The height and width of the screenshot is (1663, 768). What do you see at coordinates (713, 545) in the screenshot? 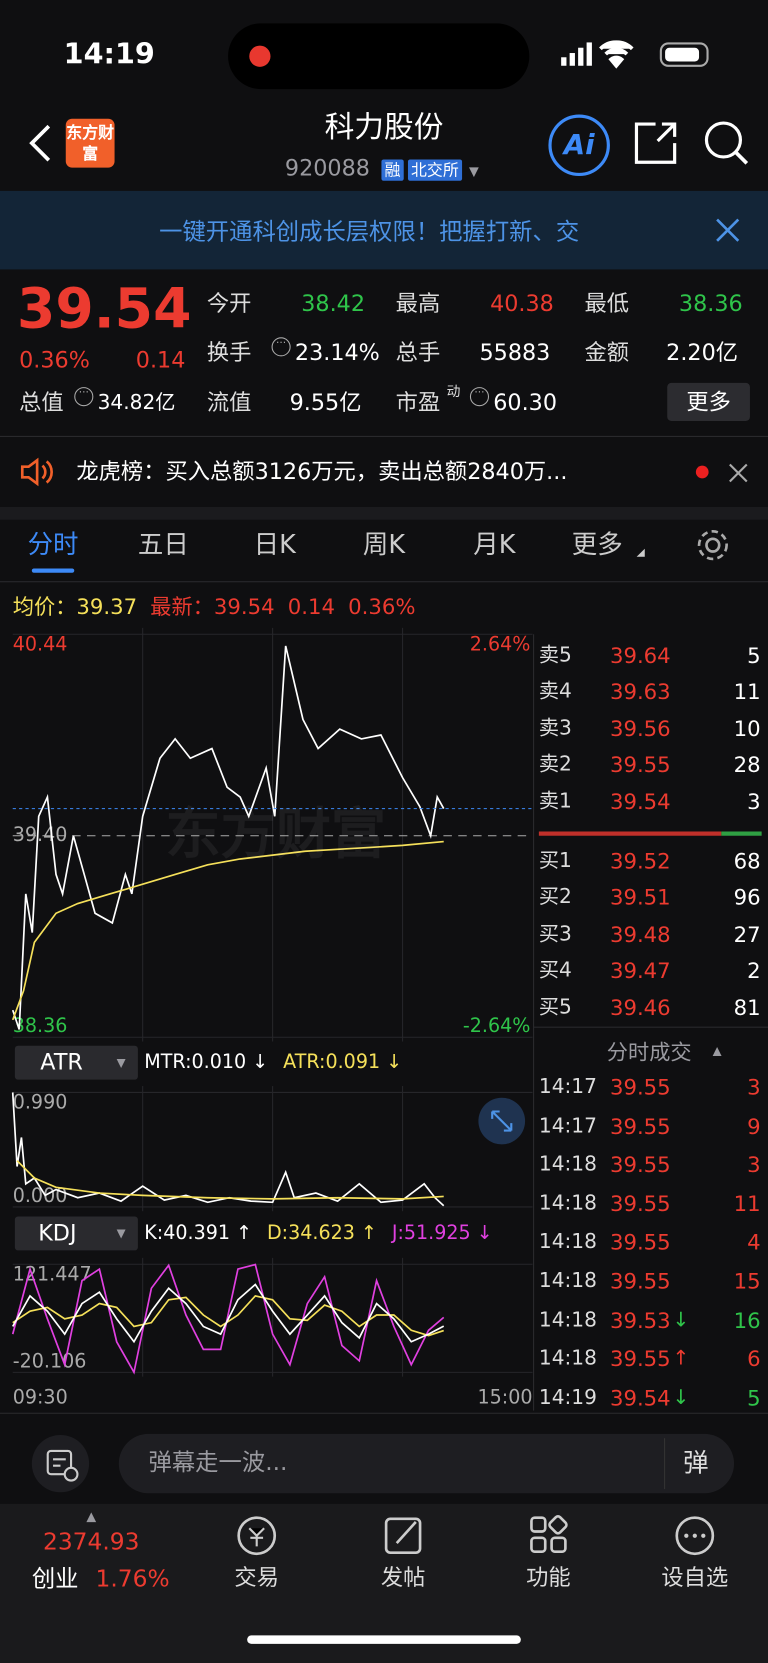
I see `settings-button` at bounding box center [713, 545].